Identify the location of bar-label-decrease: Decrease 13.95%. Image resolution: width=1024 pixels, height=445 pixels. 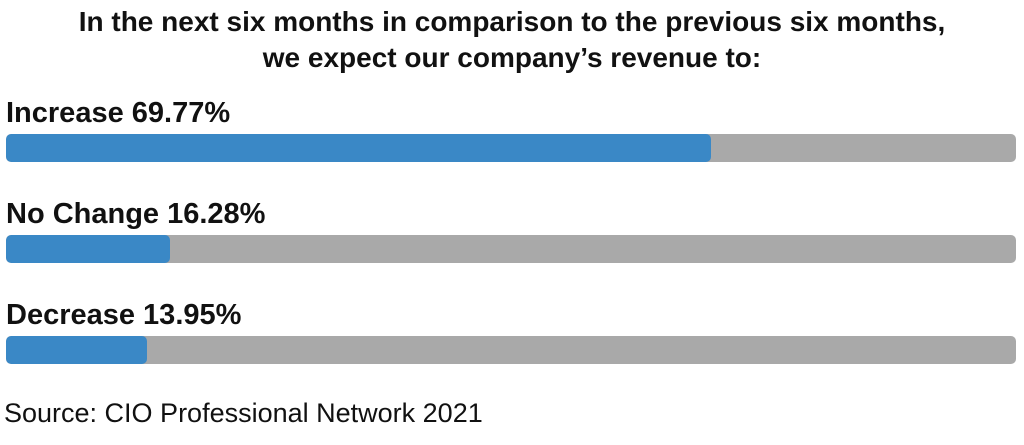
(124, 315).